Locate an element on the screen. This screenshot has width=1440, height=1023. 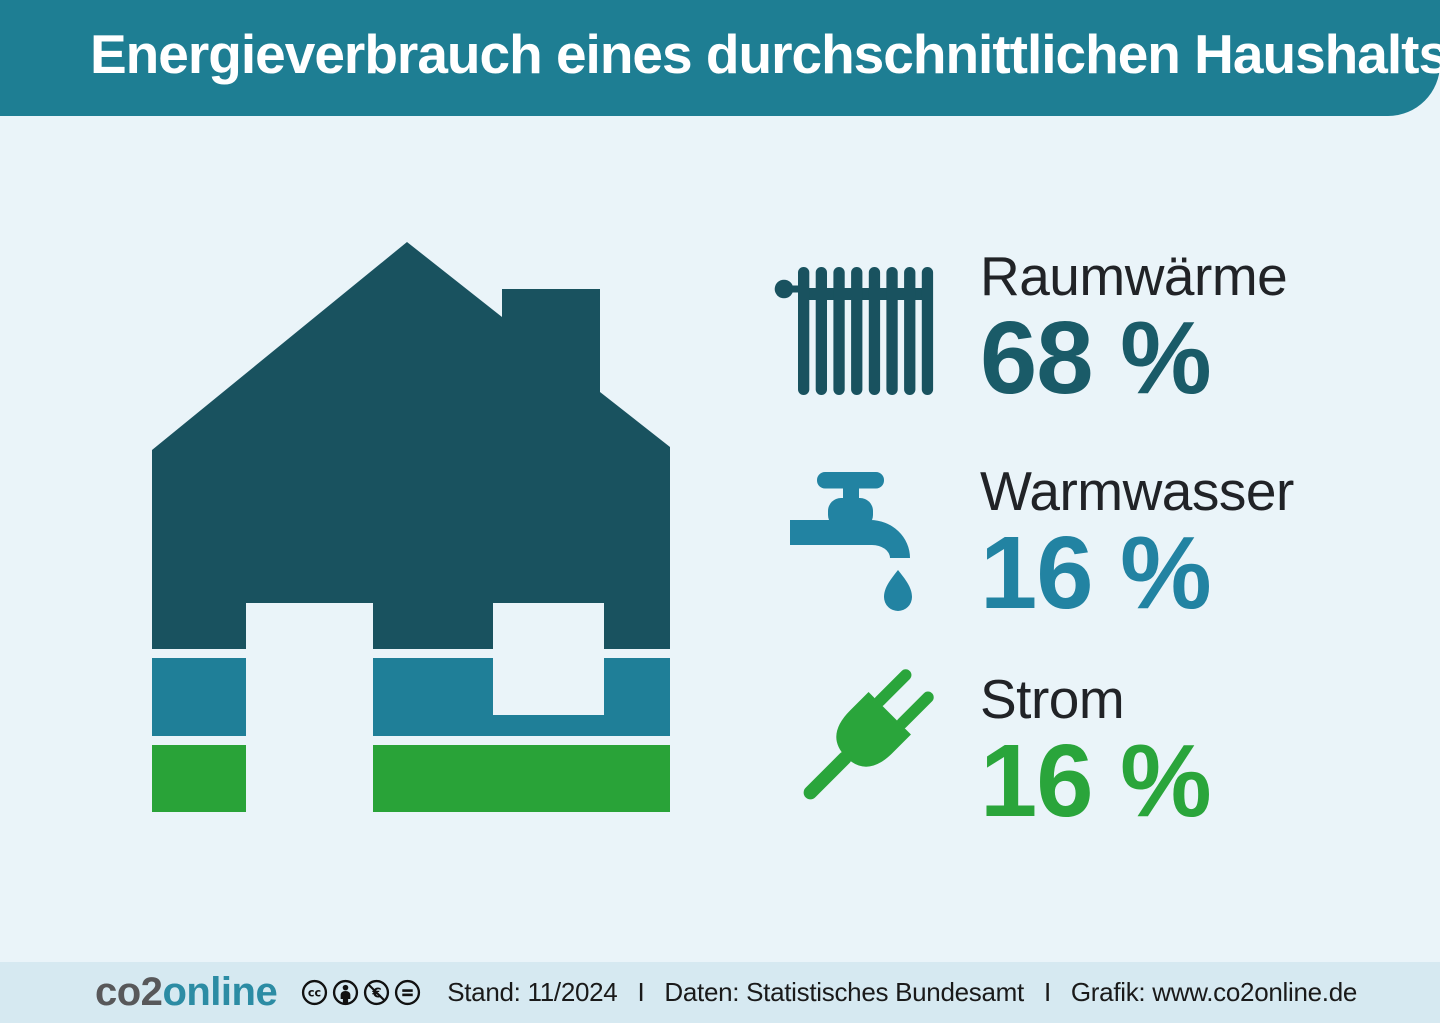
legend-value: 68 % is located at coordinates (1096, 357).